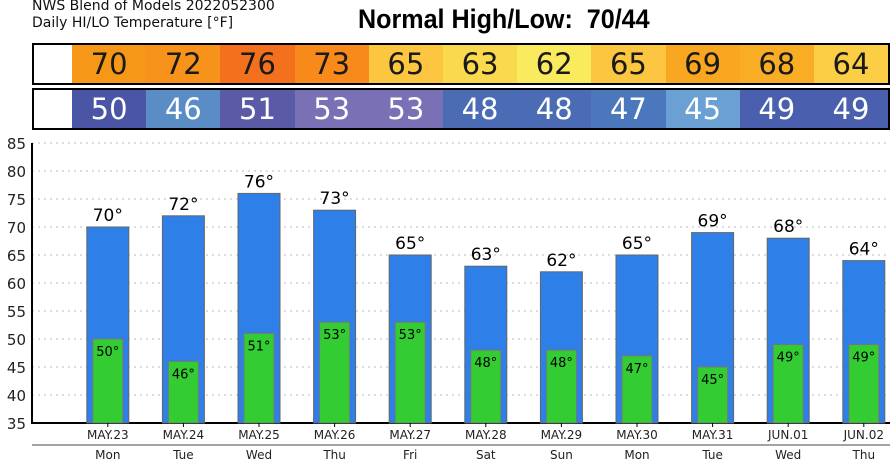 The image size is (892, 464). Describe the element at coordinates (109, 109) in the screenshot. I see `low-temp-cell: 50` at that location.